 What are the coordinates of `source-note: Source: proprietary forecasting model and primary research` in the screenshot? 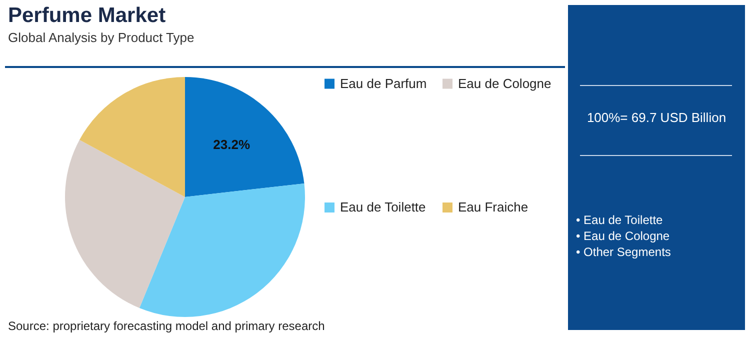 It's located at (166, 326).